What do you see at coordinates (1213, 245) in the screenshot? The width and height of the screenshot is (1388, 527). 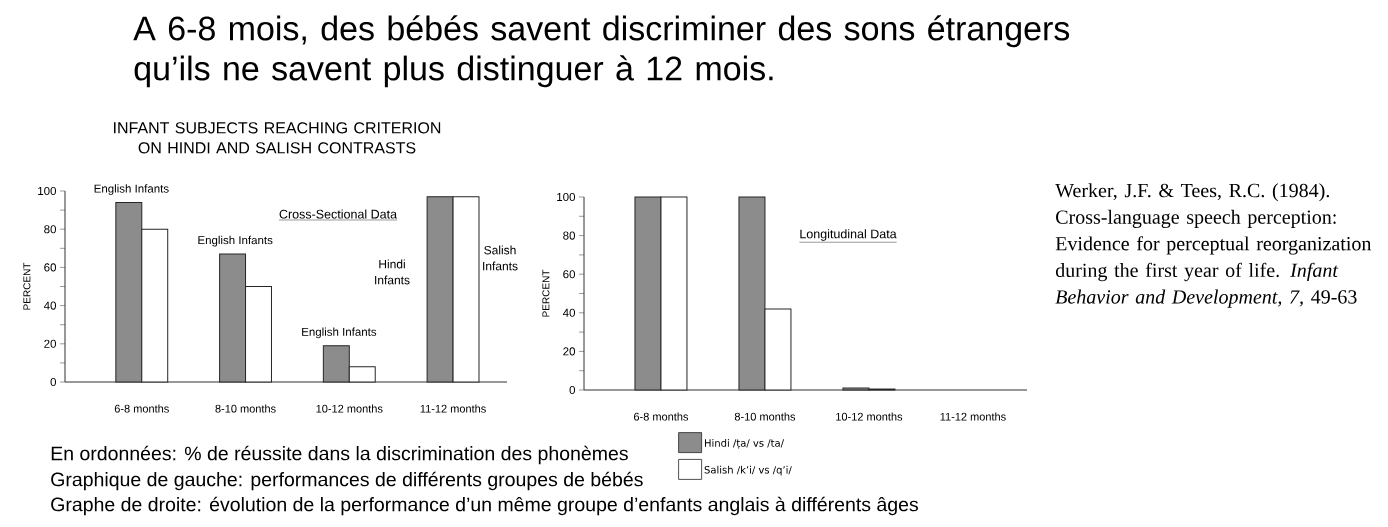 I see `text: Werker, J.F. & Tees, R.C. (1984). Cross-language speech perception: Evidence for perceptual reorganization during the first year of life. Infant Behavior and Development, 7, 49-63` at bounding box center [1213, 245].